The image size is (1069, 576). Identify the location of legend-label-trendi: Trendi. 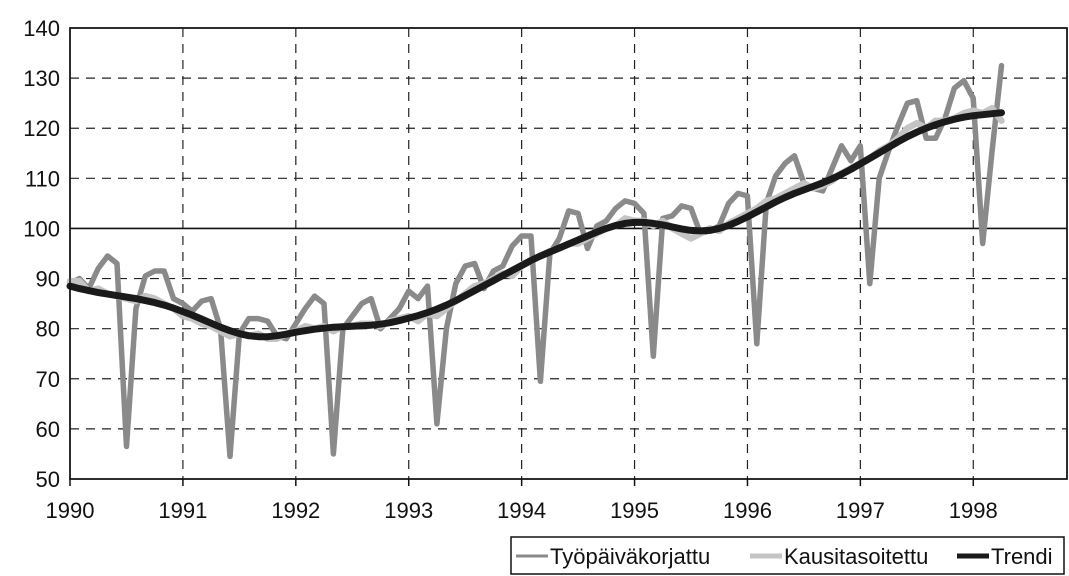
(1022, 556).